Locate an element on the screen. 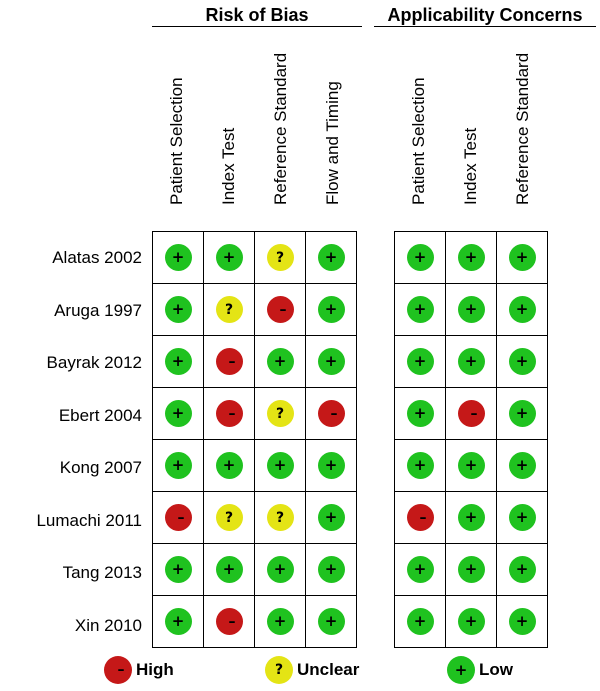 The height and width of the screenshot is (691, 600). table-row: + +? + is located at coordinates (254, 257).